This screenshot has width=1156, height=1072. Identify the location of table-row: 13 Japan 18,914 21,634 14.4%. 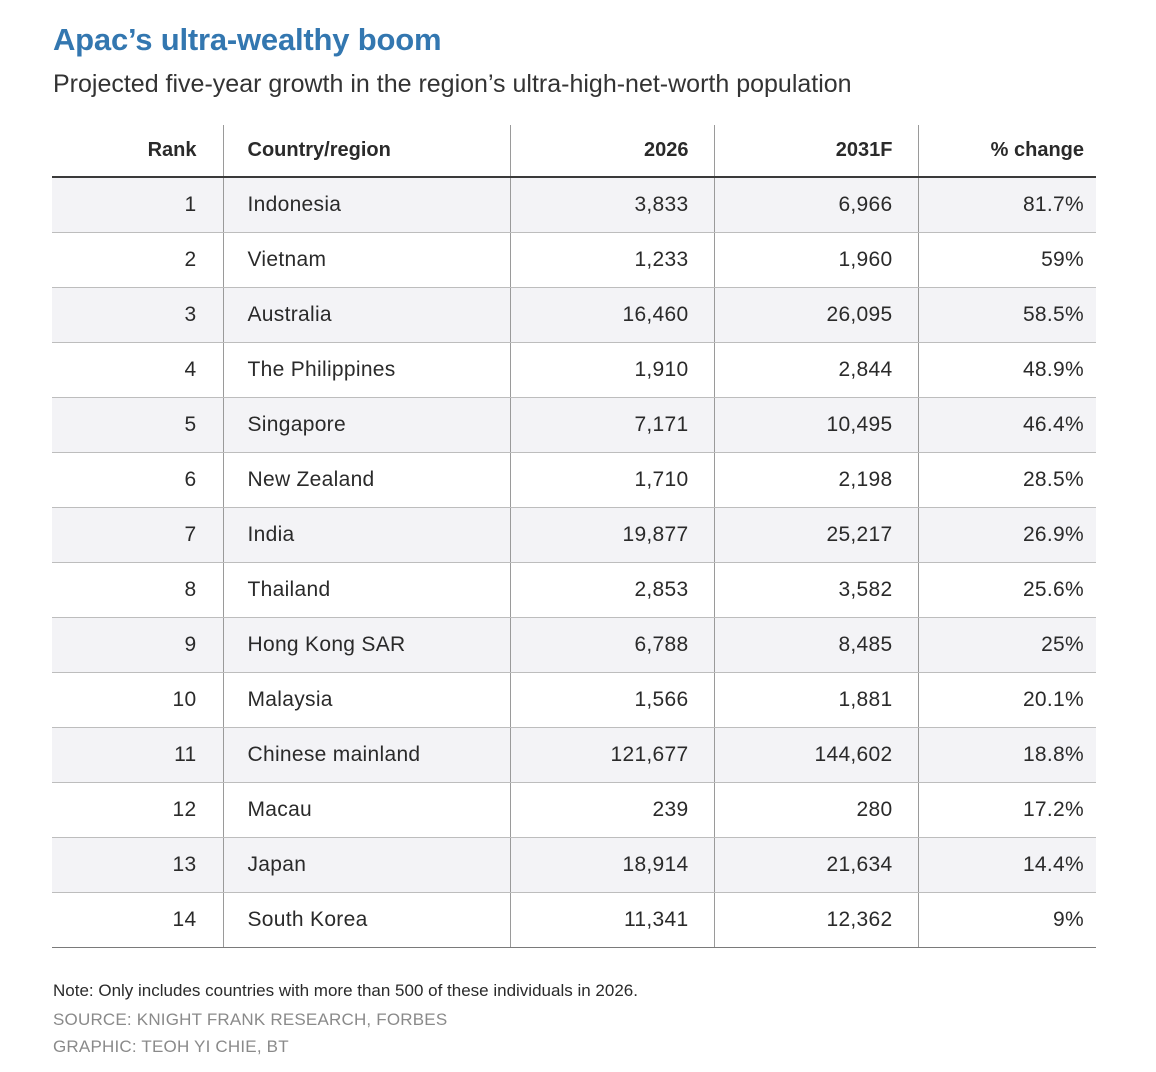
(574, 865).